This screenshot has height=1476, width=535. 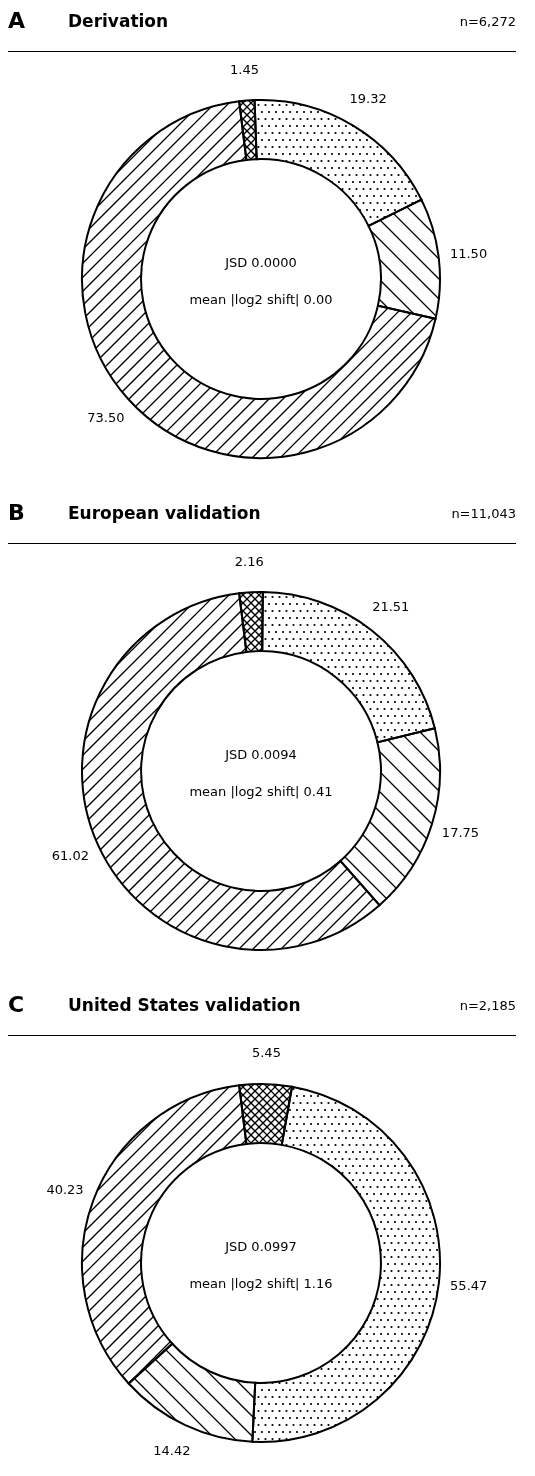 I want to click on chart-subtitle: n=11,043, so click(x=483, y=513).